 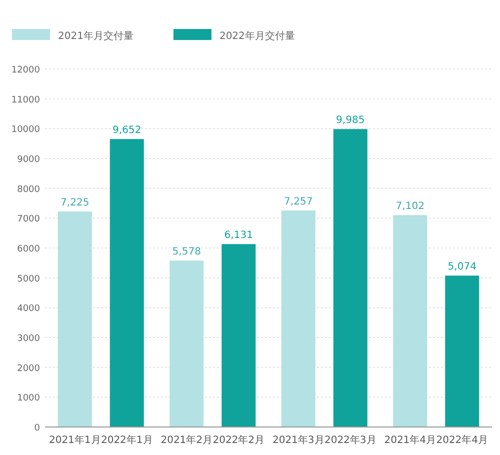 What do you see at coordinates (25, 71) in the screenshot?
I see `y-tick-label: 12000` at bounding box center [25, 71].